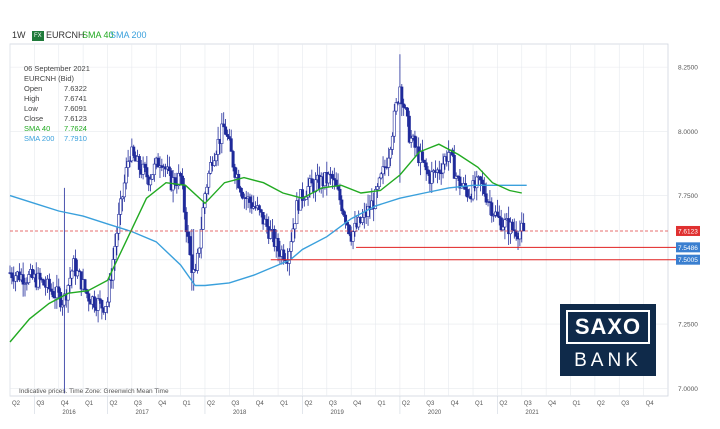 Image resolution: width=720 pixels, height=429 pixels. Describe the element at coordinates (75, 138) in the screenshot. I see `info-value: 7.7910` at that location.